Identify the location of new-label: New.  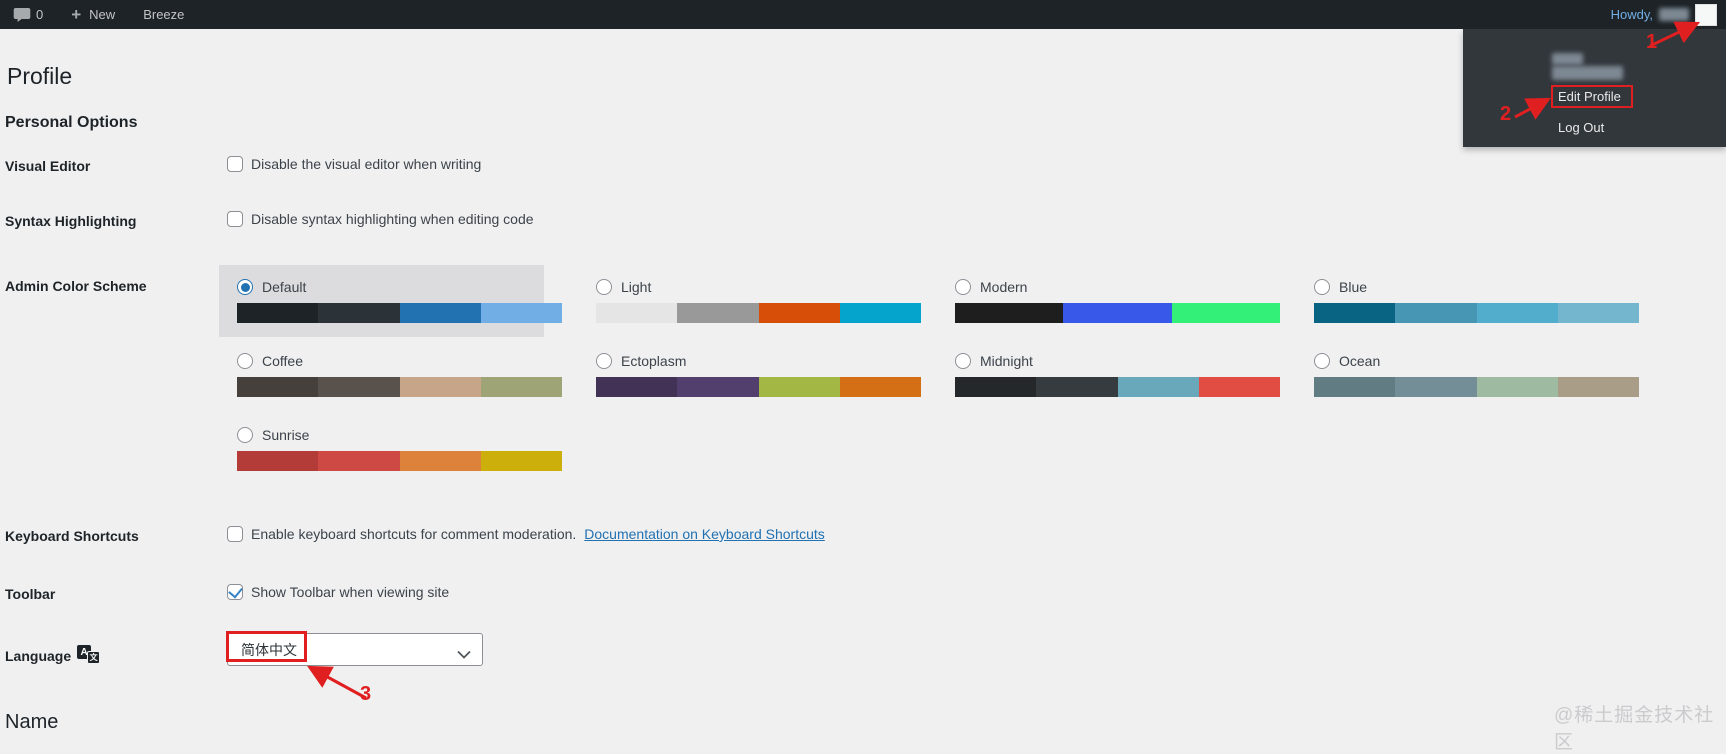
(102, 14).